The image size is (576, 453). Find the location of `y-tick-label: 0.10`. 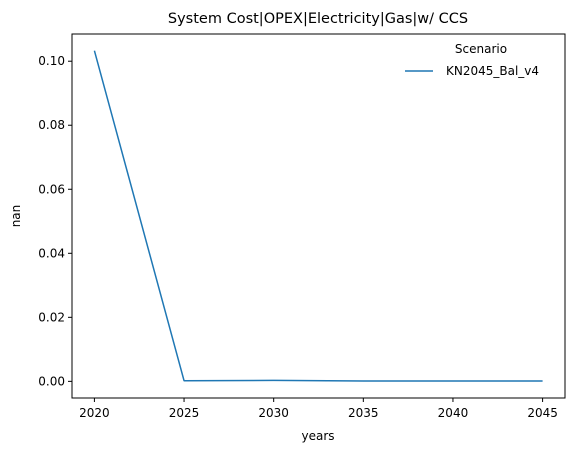

y-tick-label: 0.10 is located at coordinates (51, 61).